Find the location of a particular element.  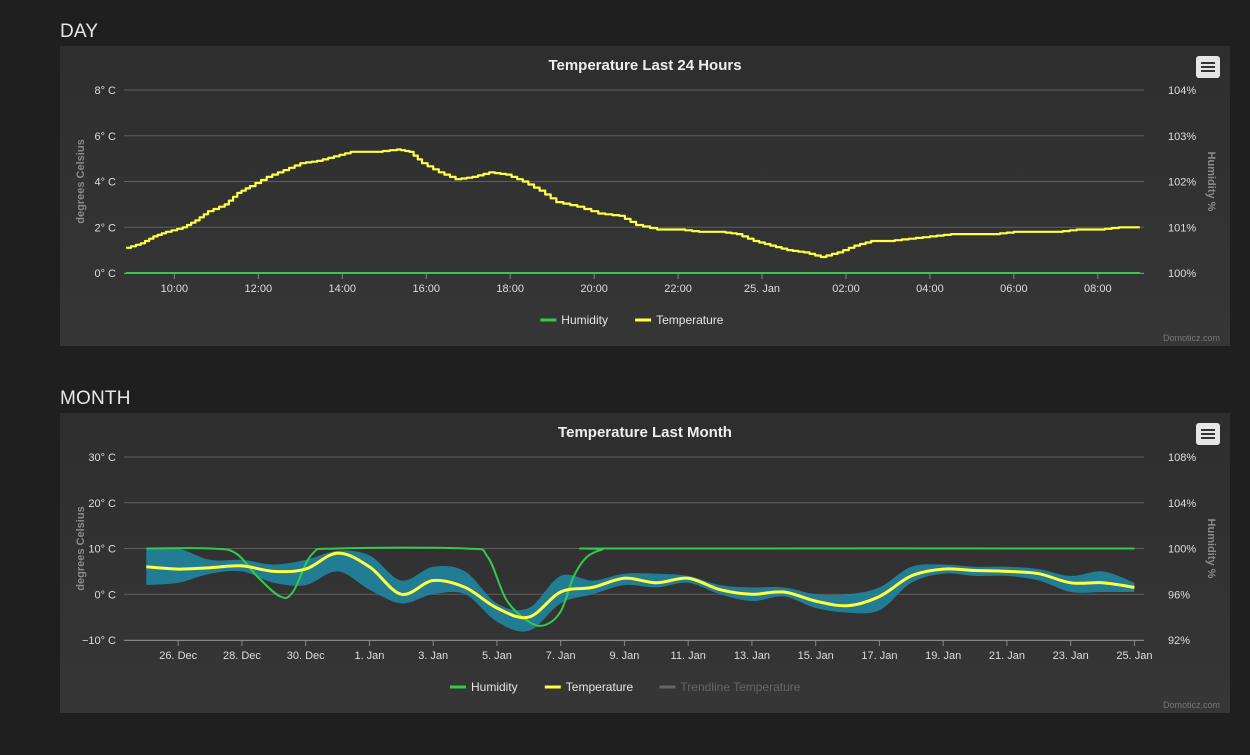

x-tick-label: 16:00 is located at coordinates (426, 289).